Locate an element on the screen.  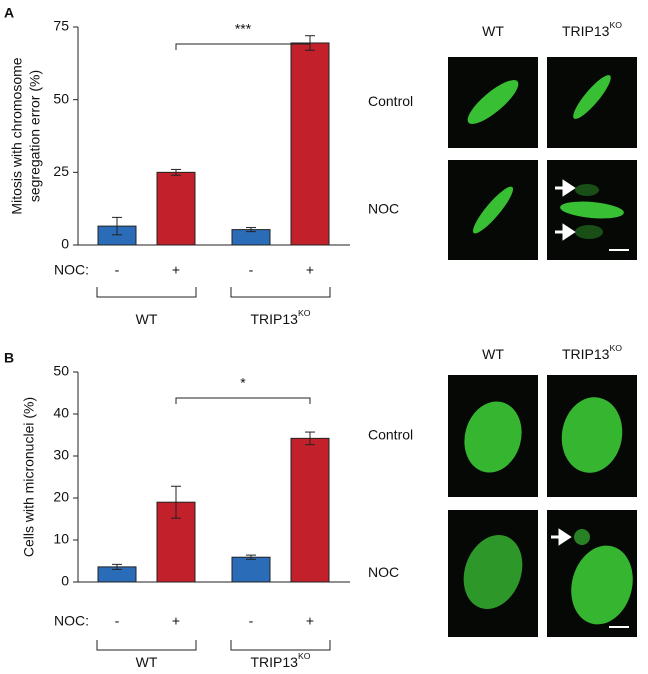
y-tick-label: 20 is located at coordinates (61, 497).